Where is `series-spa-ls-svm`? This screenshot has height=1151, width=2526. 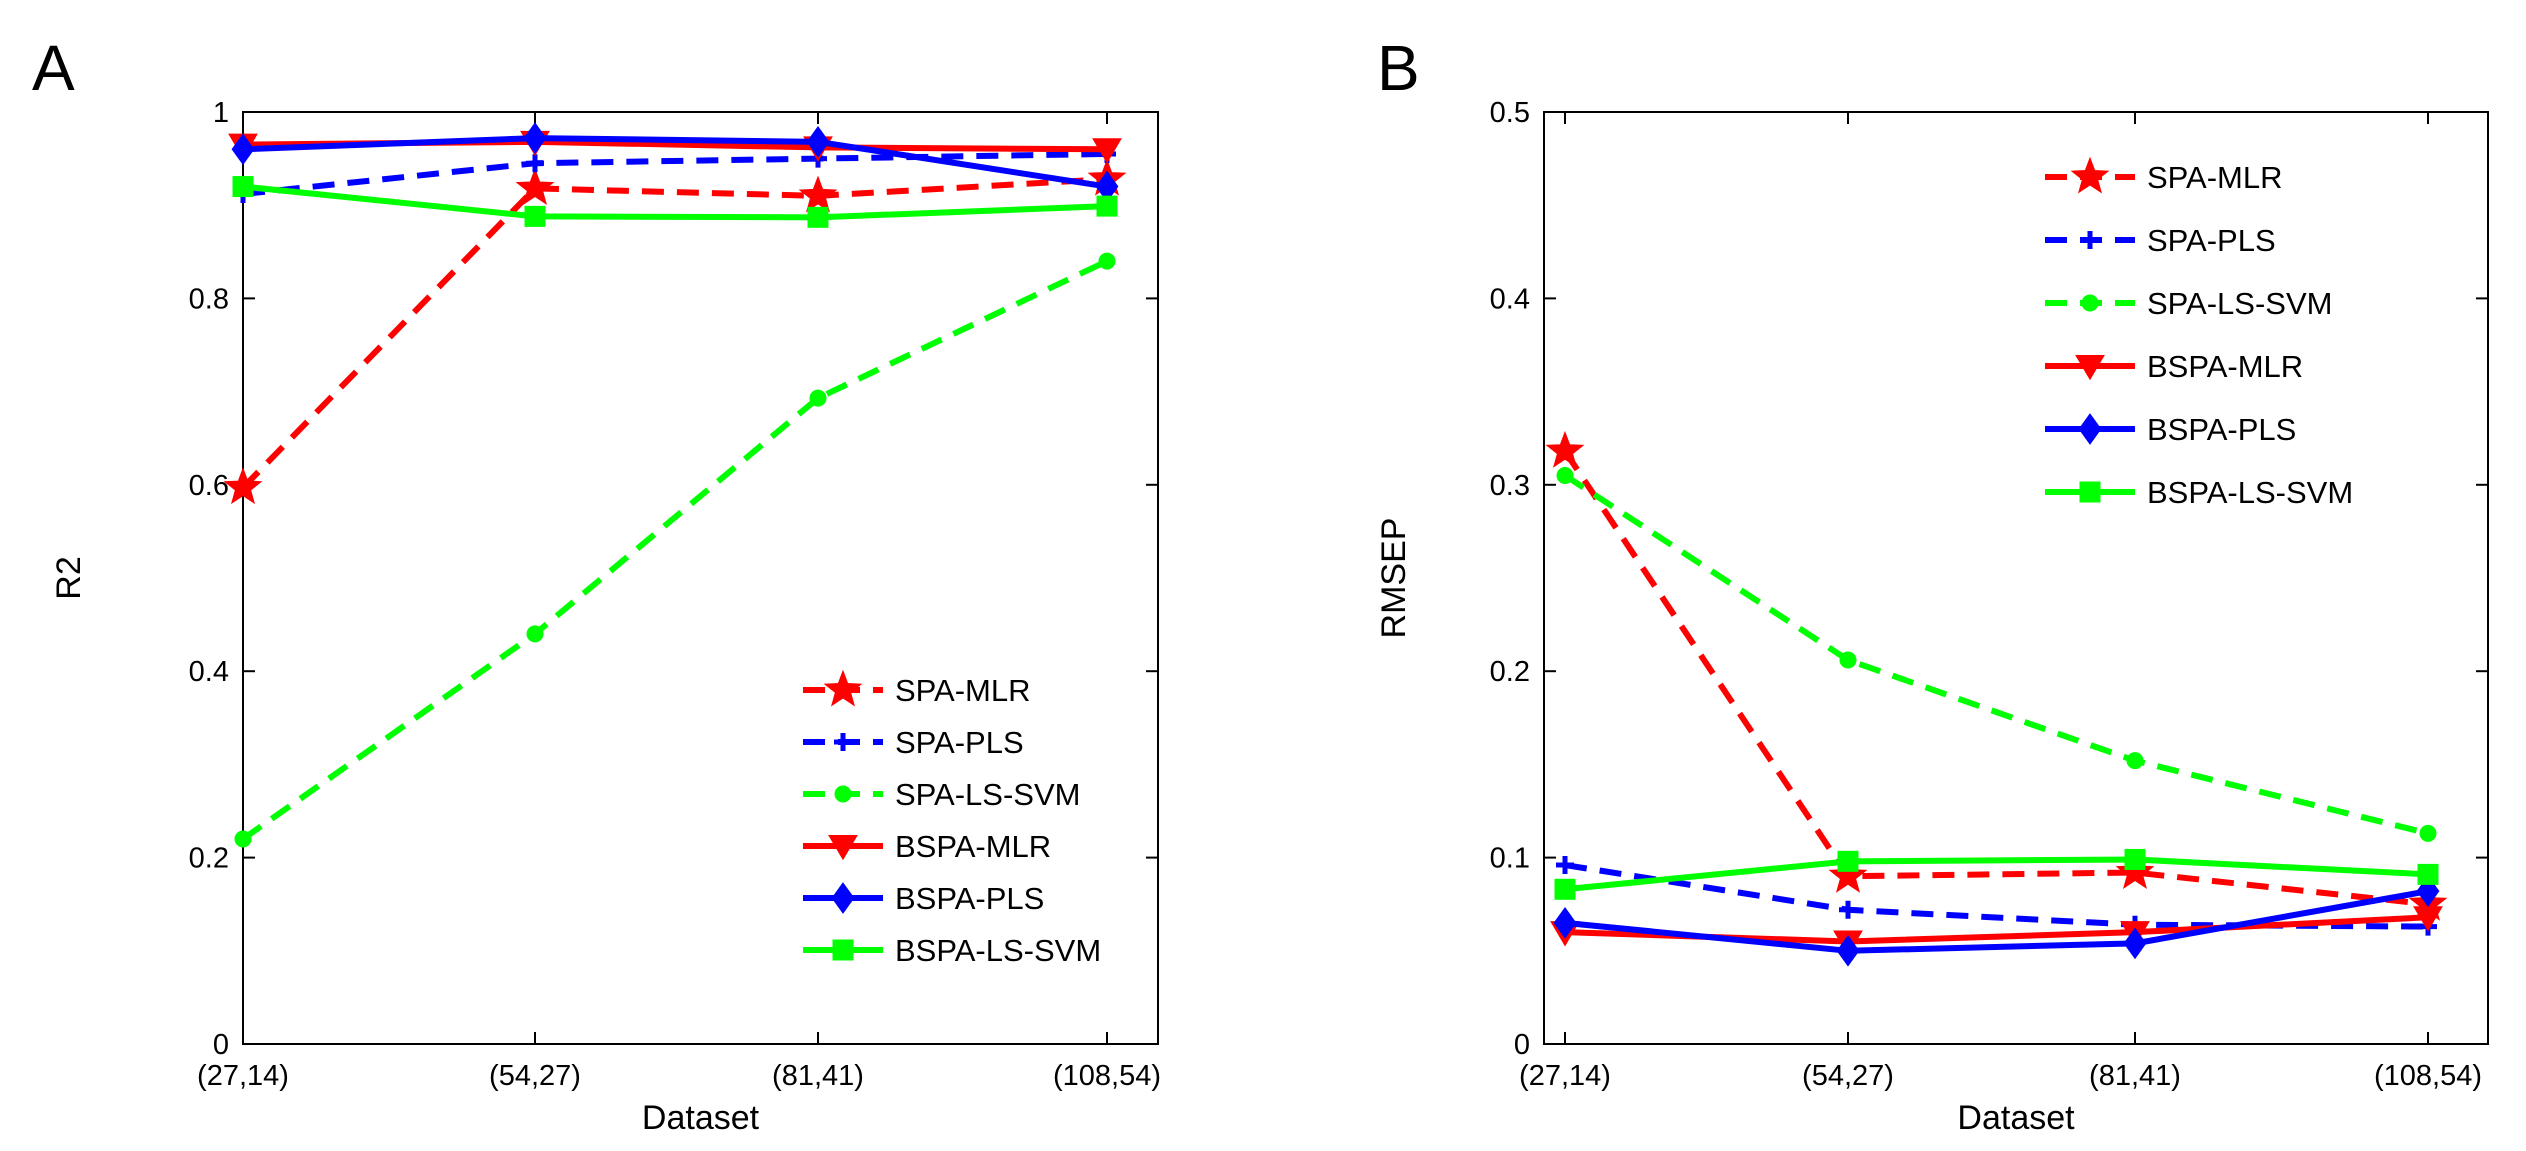 series-spa-ls-svm is located at coordinates (1996, 654).